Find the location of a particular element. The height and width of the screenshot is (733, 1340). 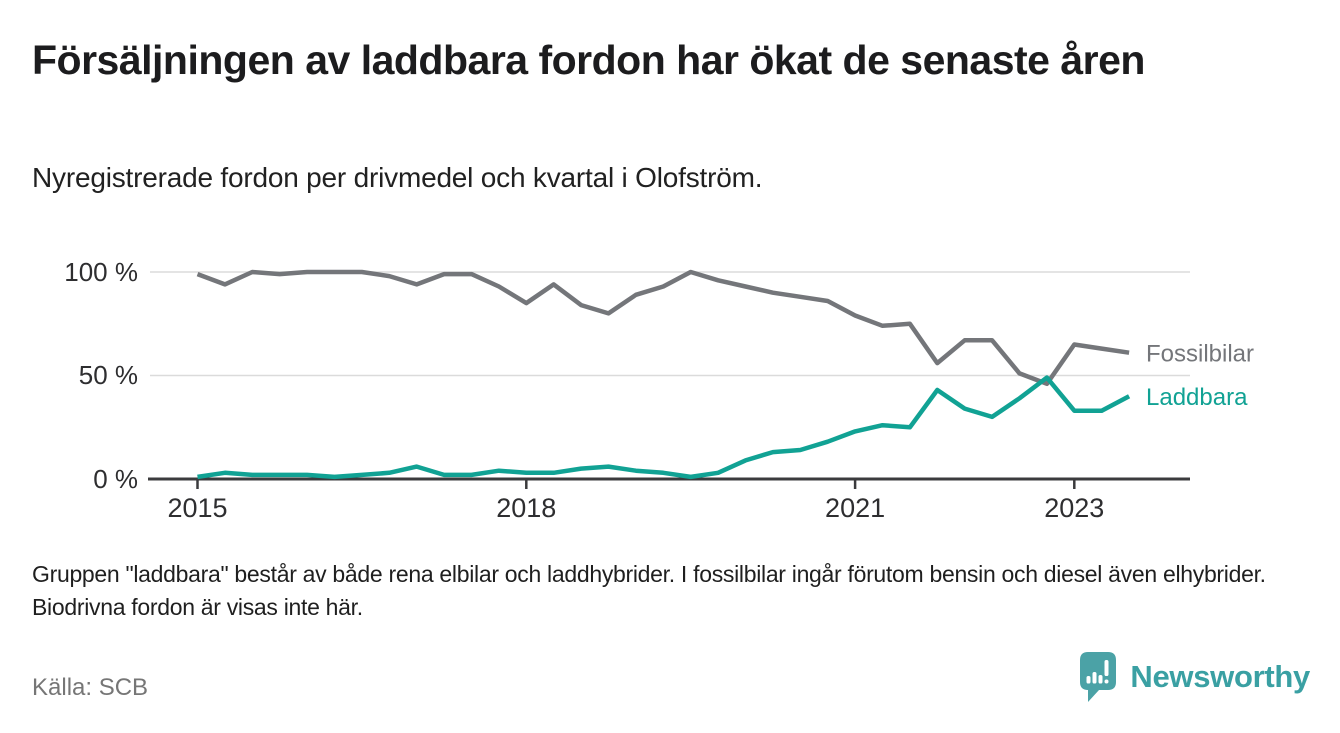

series-line-laddbara is located at coordinates (664, 427).